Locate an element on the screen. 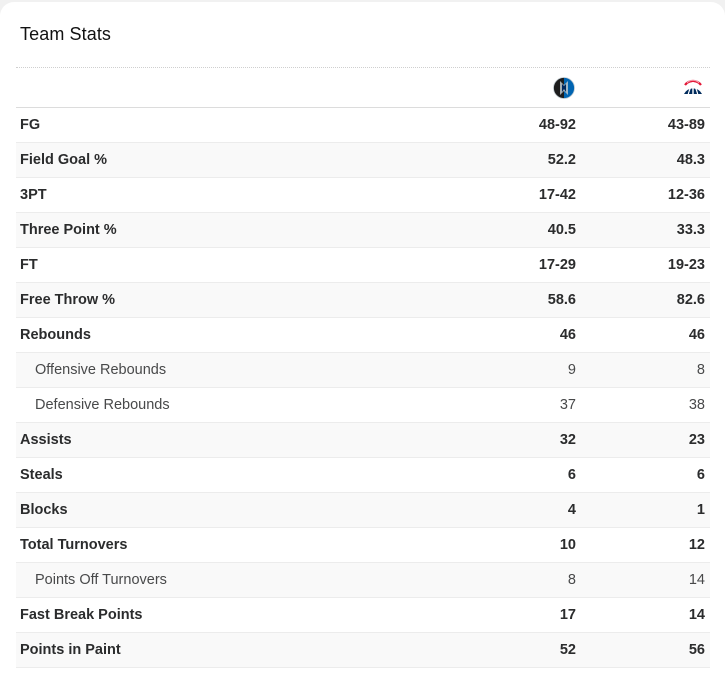 The width and height of the screenshot is (725, 682). team2-value: 12 is located at coordinates (696, 545).